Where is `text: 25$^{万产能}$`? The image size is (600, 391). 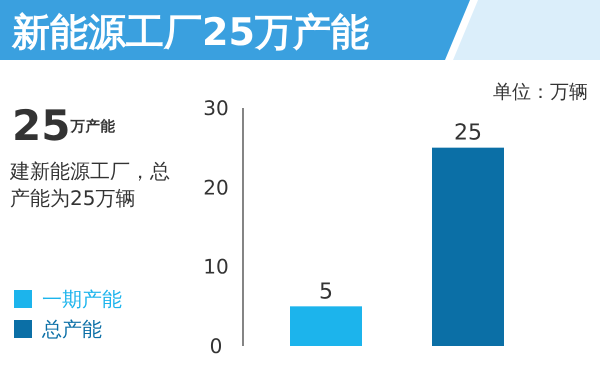 text: 25$^{万产能}$ is located at coordinates (64, 125).